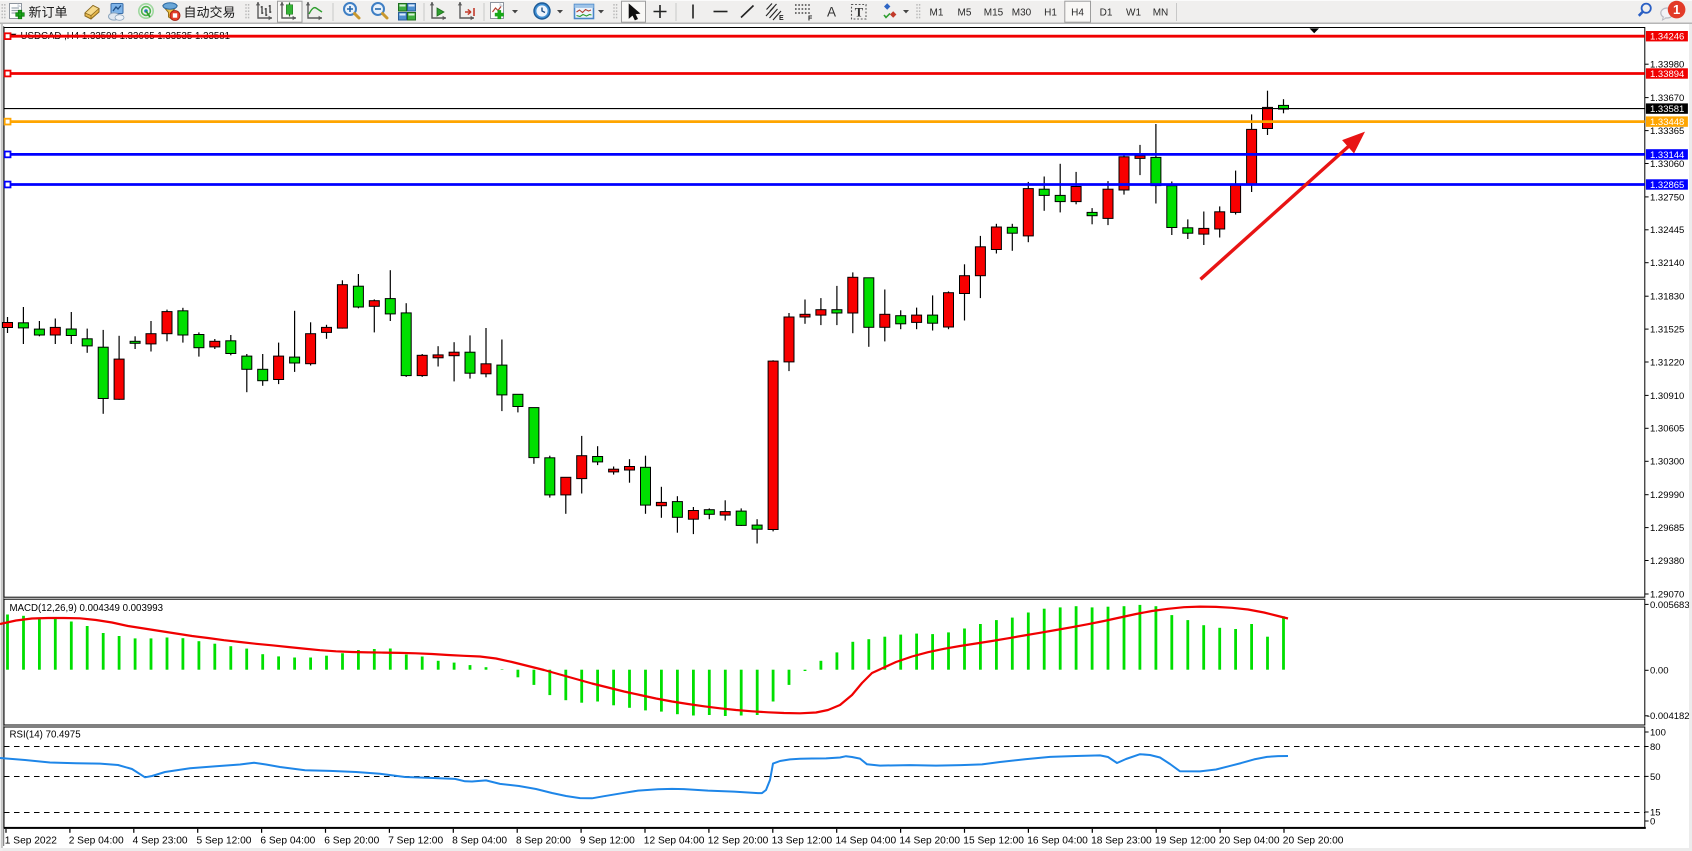  I want to click on svg-text: 1.31525, so click(1667, 330).